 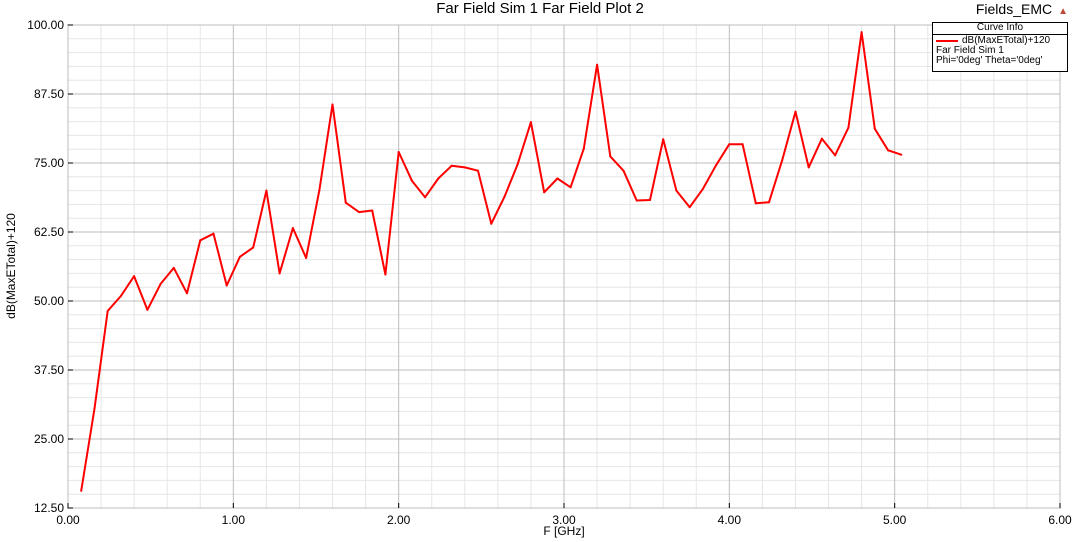 What do you see at coordinates (399, 520) in the screenshot?
I see `x-tick-label: 2.00` at bounding box center [399, 520].